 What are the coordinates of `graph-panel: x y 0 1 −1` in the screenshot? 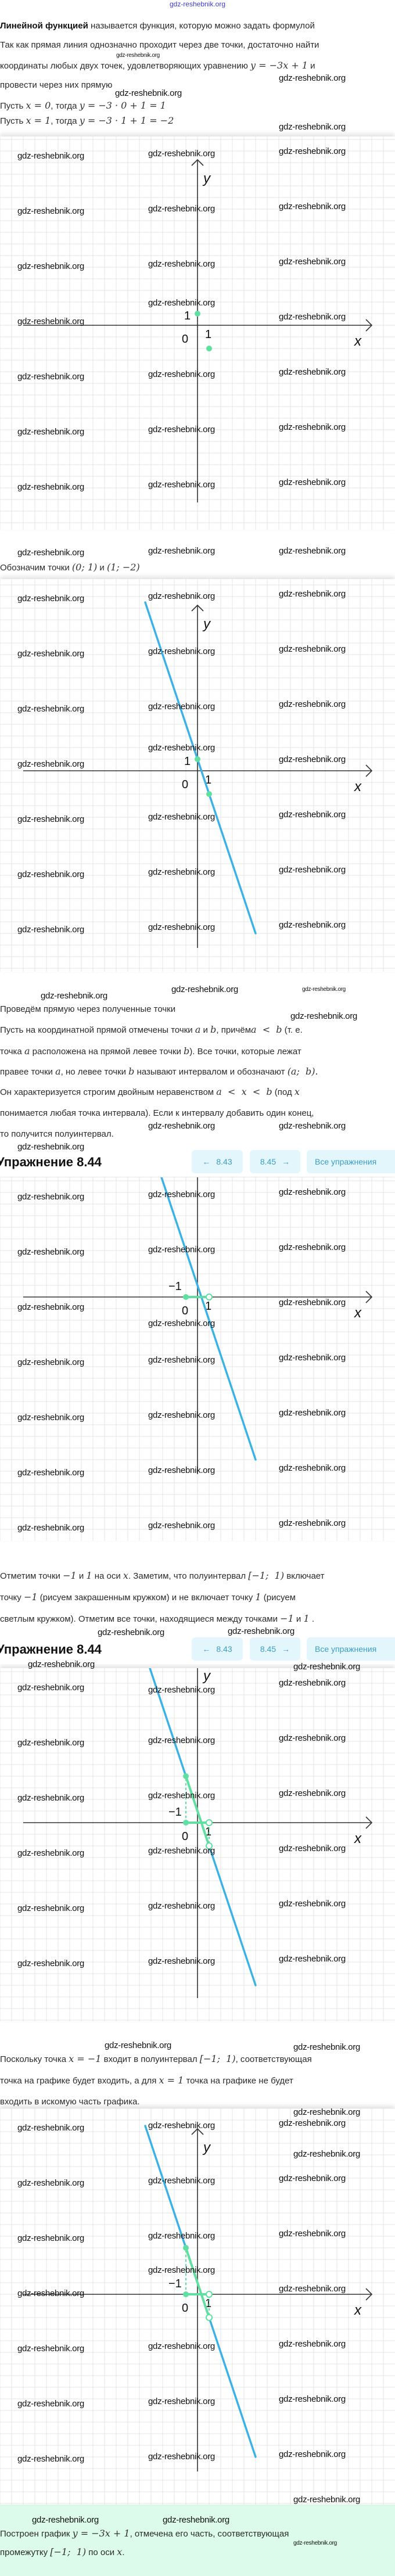 It's located at (198, 1844).